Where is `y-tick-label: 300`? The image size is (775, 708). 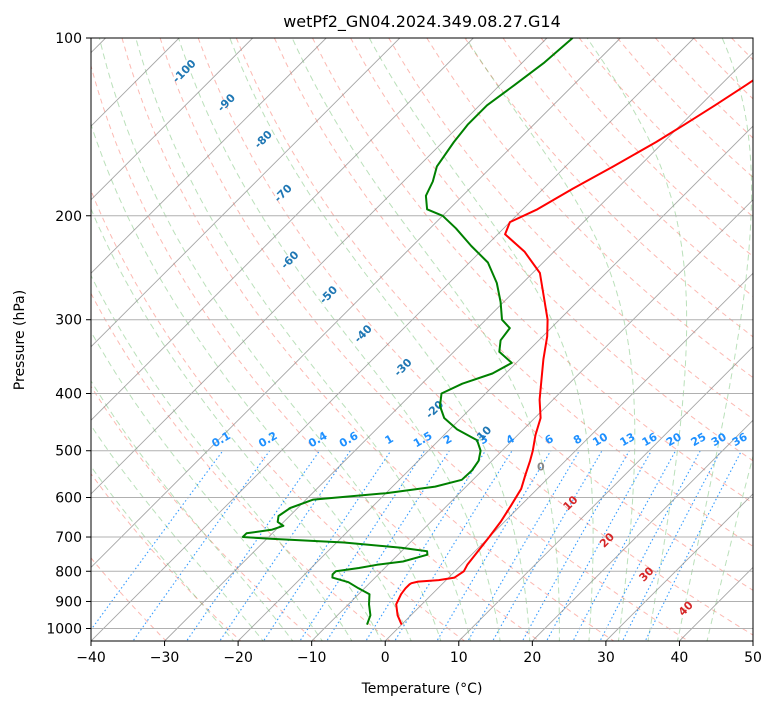
y-tick-label: 300 is located at coordinates (68, 321).